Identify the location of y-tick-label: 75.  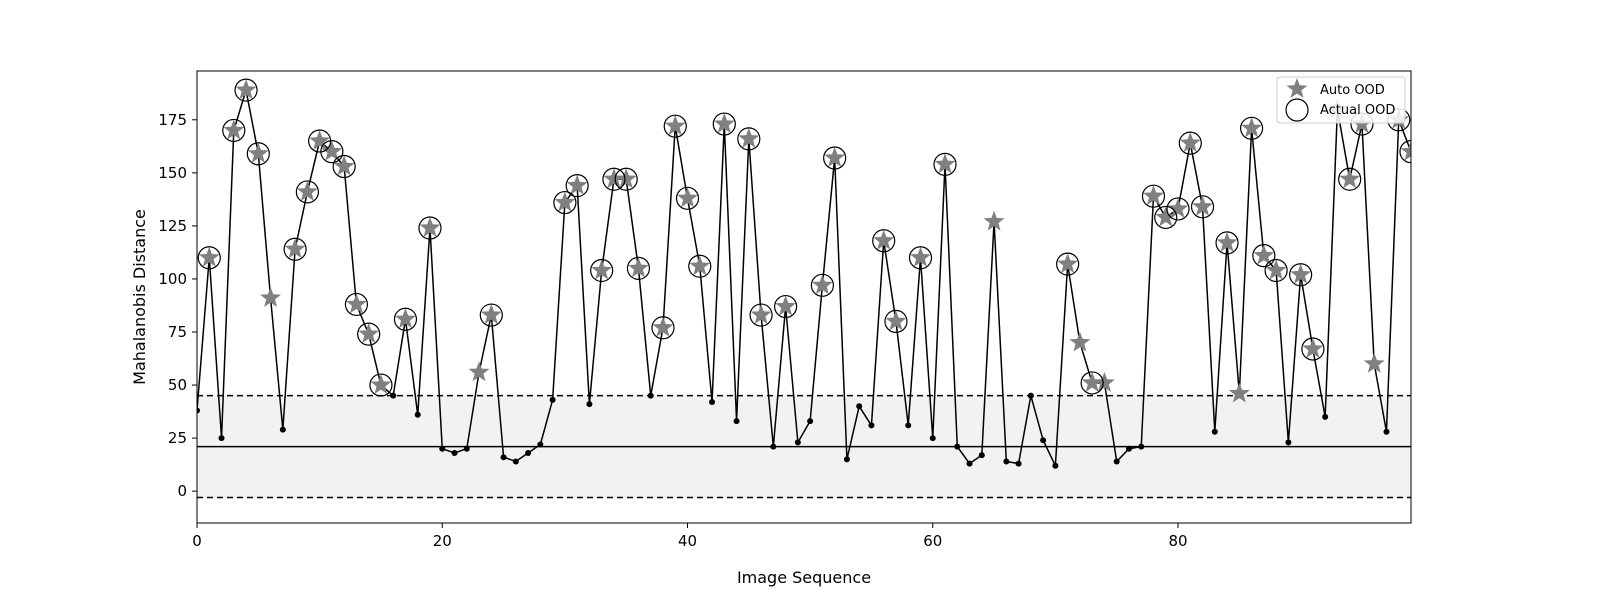
(177, 332).